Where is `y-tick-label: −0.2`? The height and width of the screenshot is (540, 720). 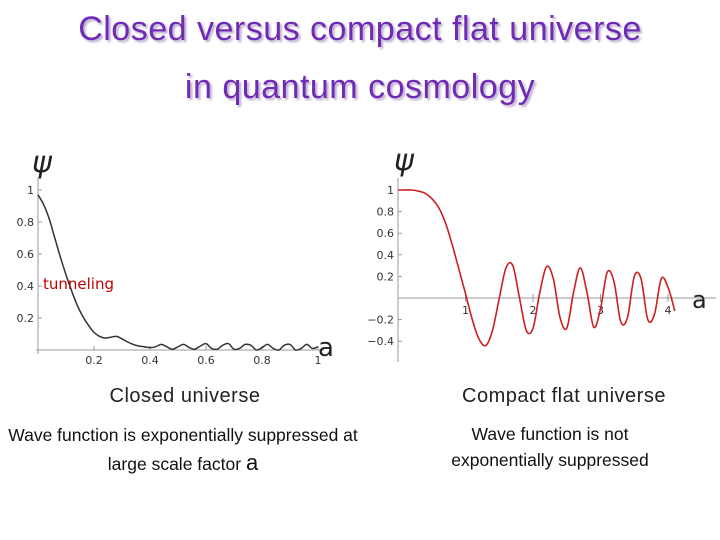 y-tick-label: −0.2 is located at coordinates (380, 320).